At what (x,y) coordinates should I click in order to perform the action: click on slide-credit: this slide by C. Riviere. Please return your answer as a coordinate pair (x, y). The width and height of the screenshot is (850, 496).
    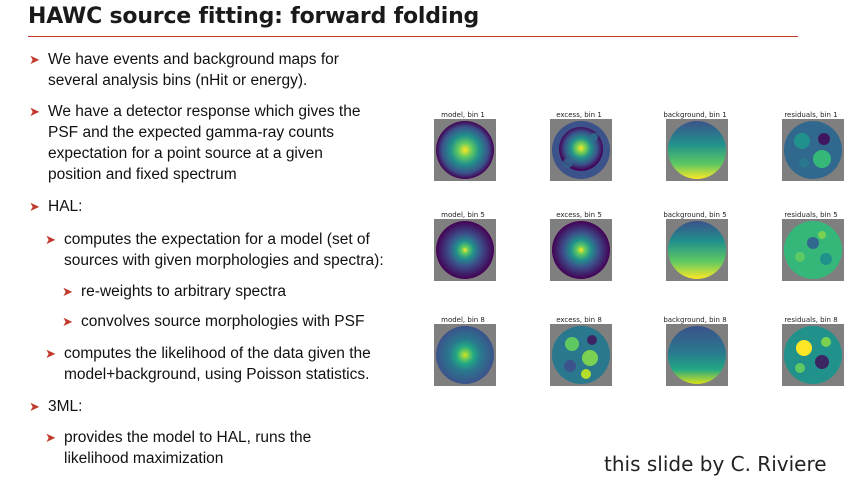
    Looking at the image, I should click on (715, 464).